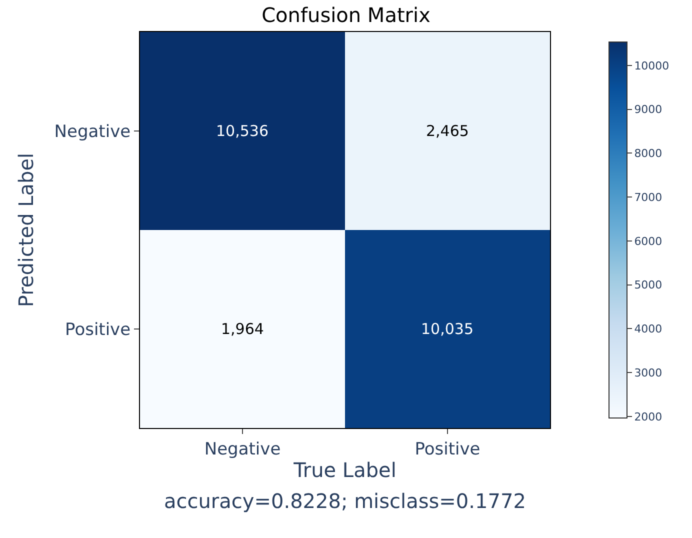 This screenshot has height=538, width=692. What do you see at coordinates (648, 417) in the screenshot?
I see `color-bar-label: 2000` at bounding box center [648, 417].